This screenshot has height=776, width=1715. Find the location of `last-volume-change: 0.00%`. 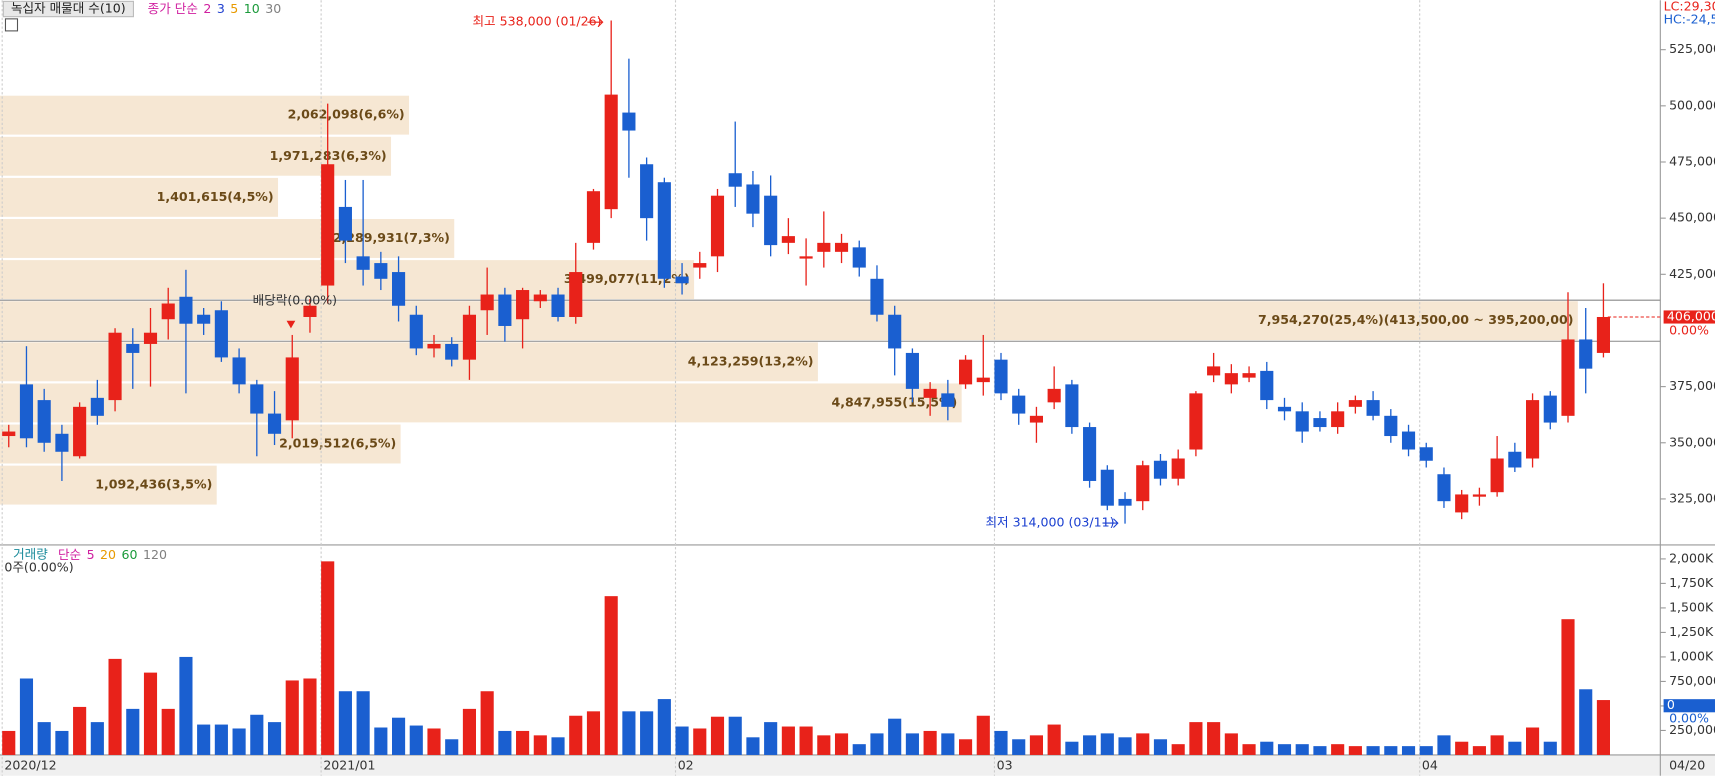

last-volume-change: 0.00% is located at coordinates (1689, 717).